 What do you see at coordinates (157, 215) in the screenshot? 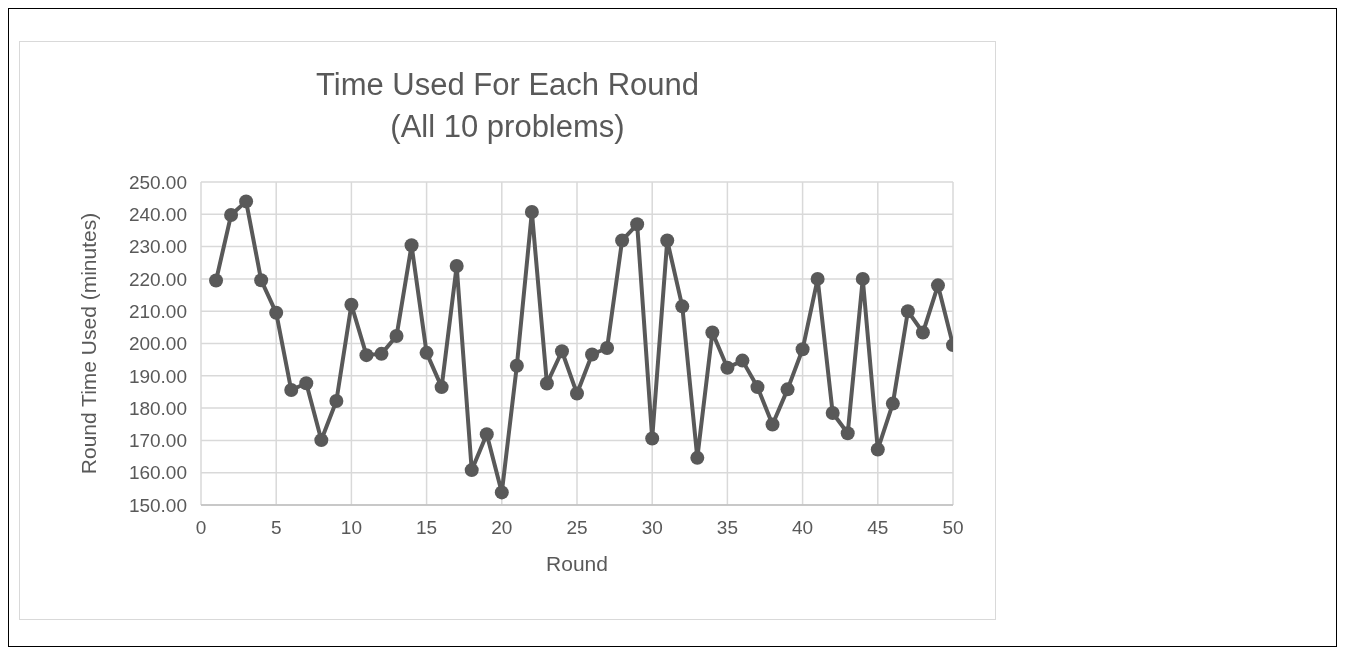
I see `y-tick-label: 240.00` at bounding box center [157, 215].